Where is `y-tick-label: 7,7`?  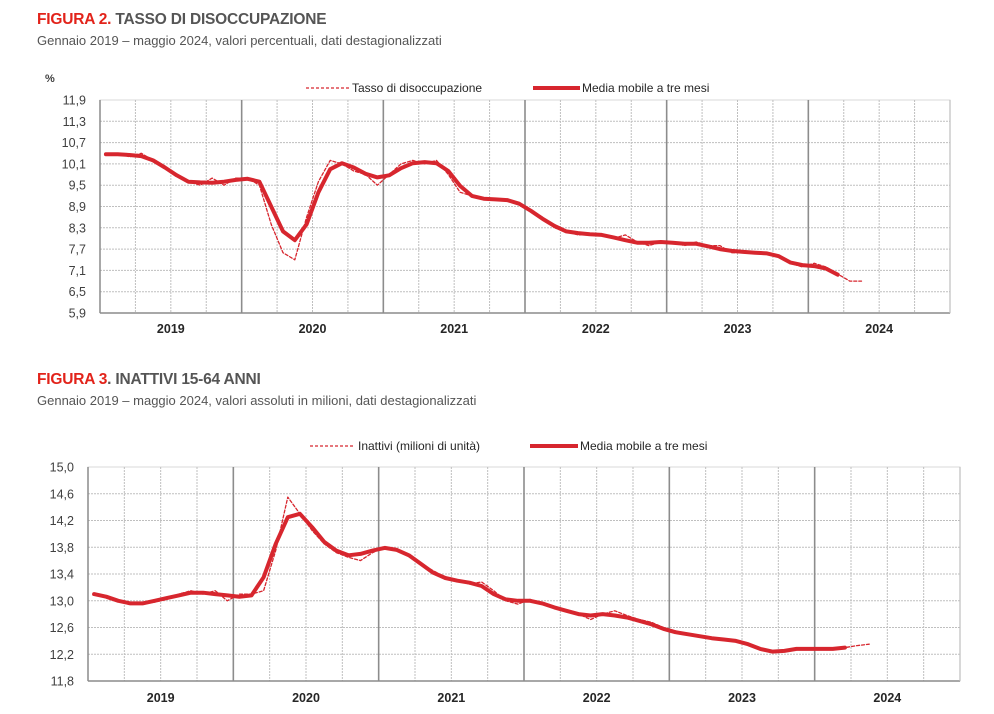
y-tick-label: 7,7 is located at coordinates (77, 250).